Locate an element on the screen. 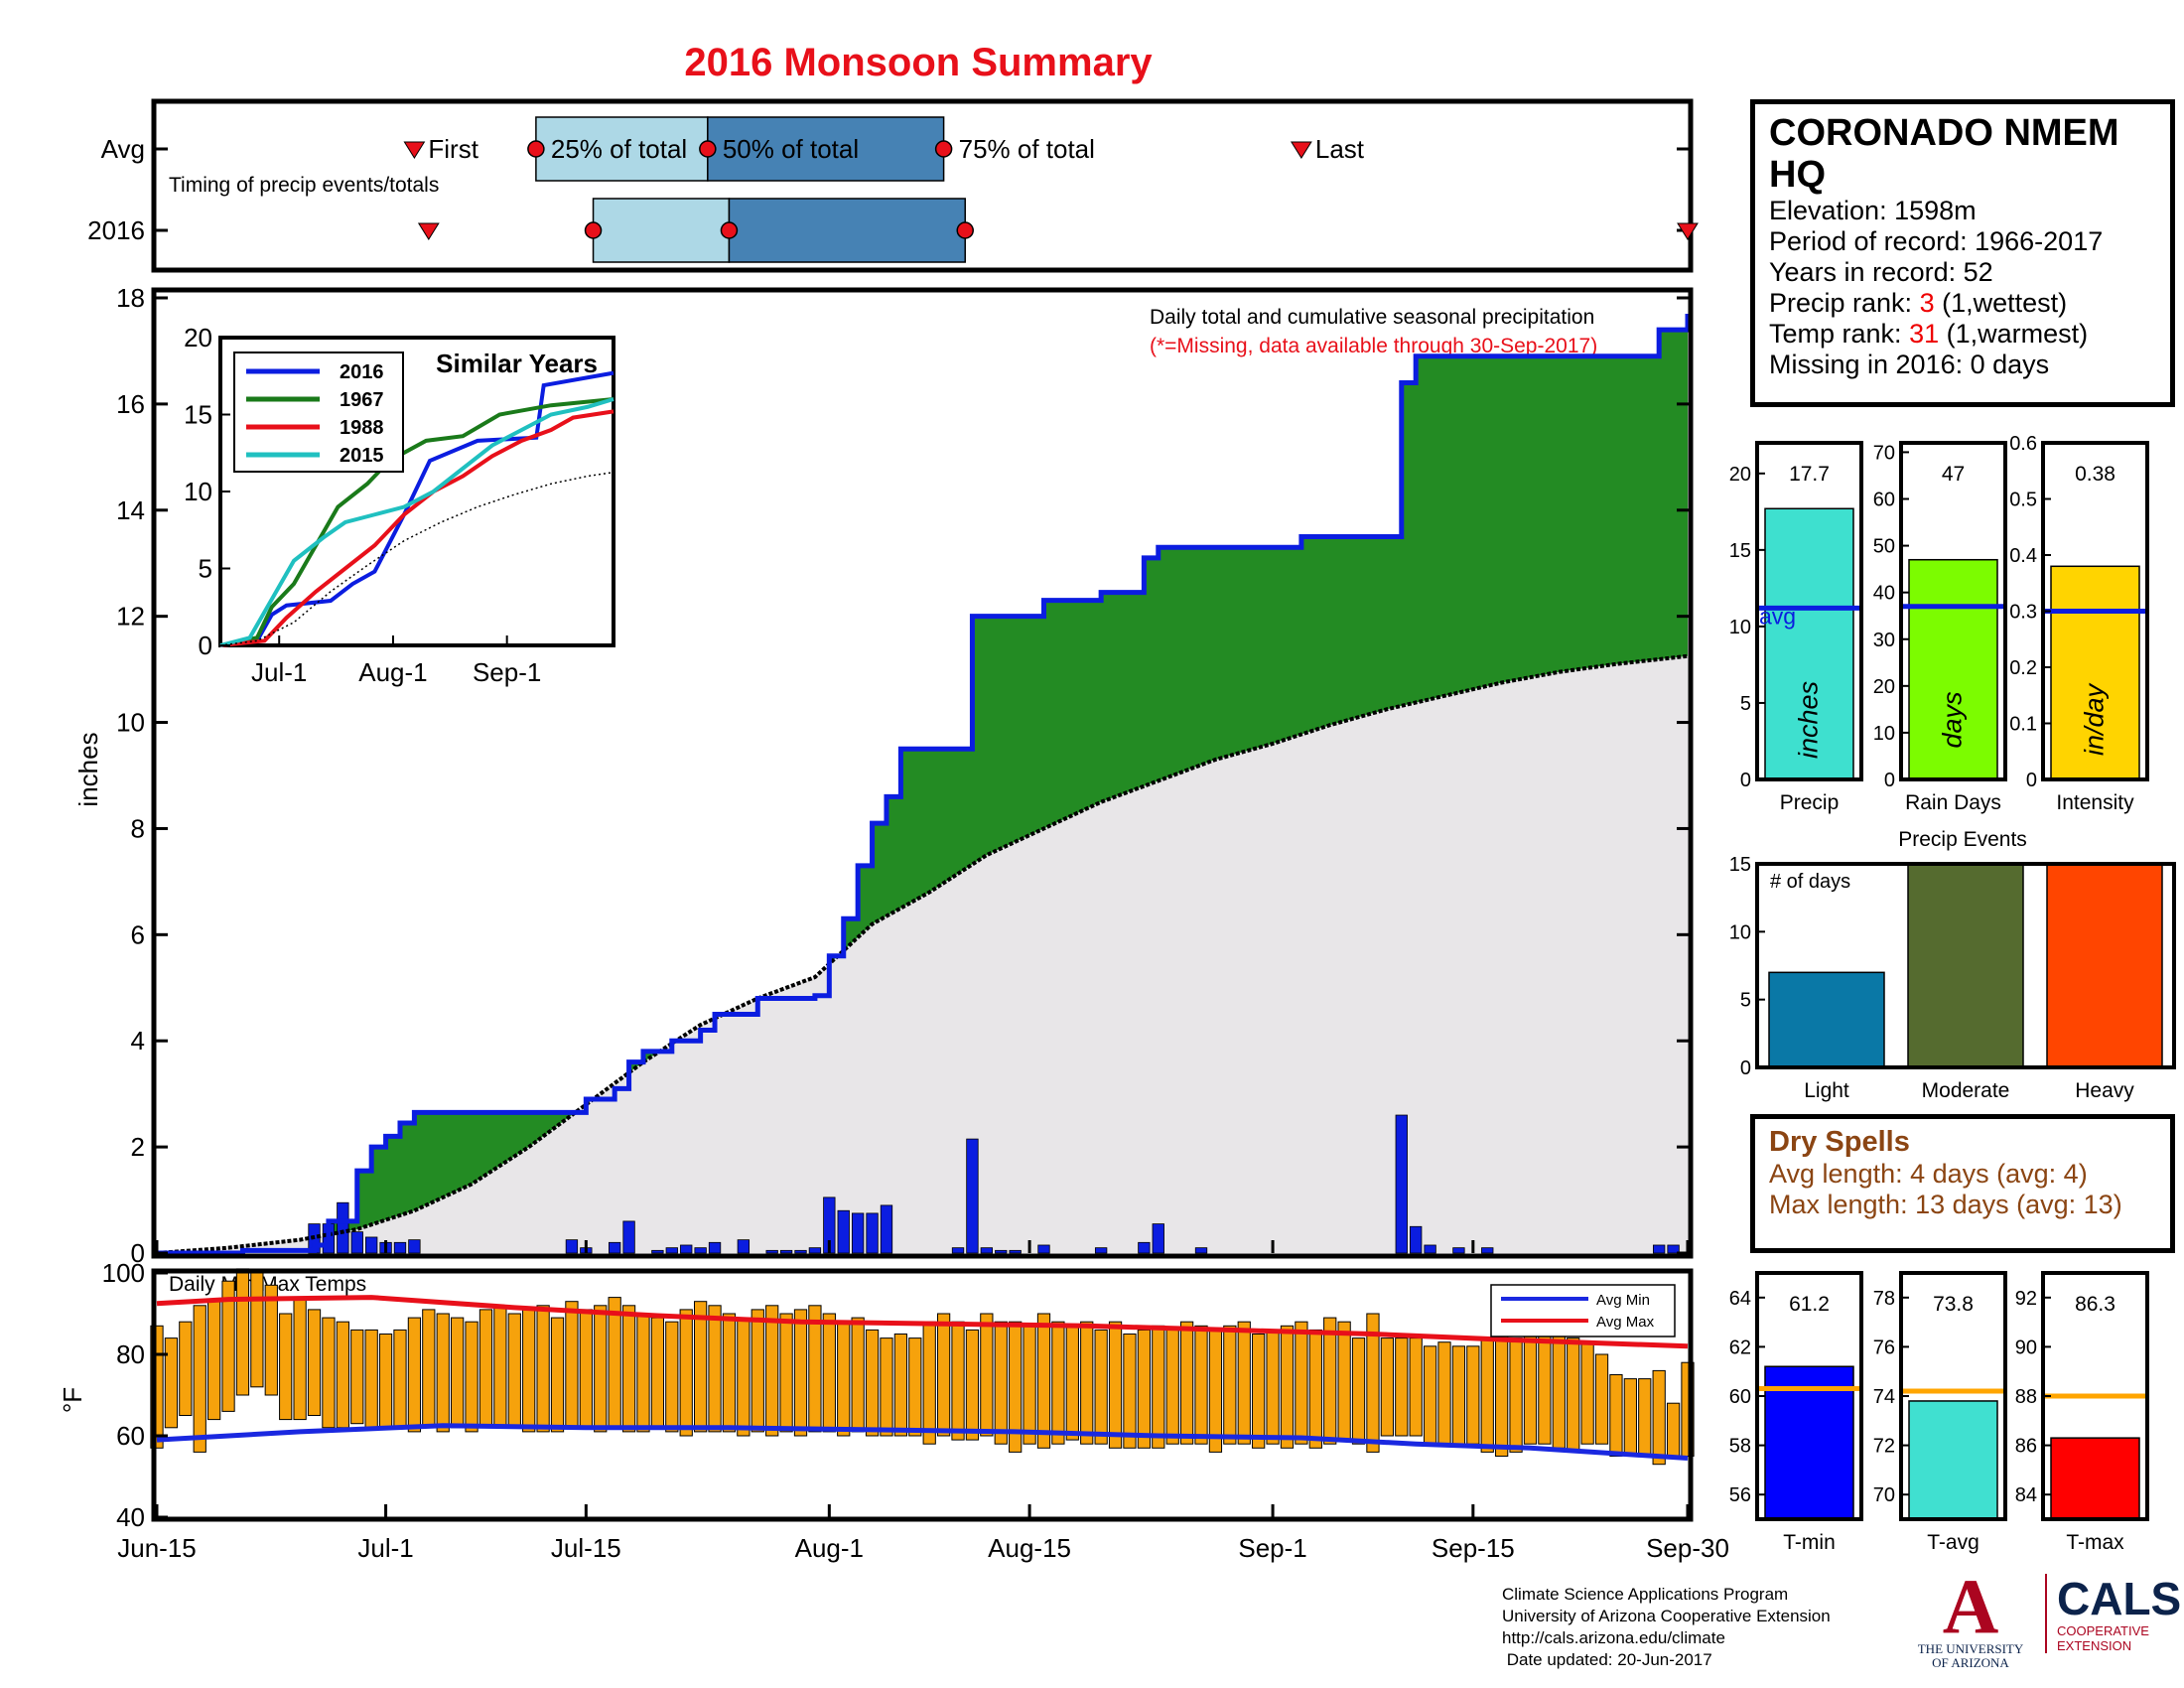  cals-logo: CALS COOPERATIVE EXTENSION is located at coordinates (2114, 1613).